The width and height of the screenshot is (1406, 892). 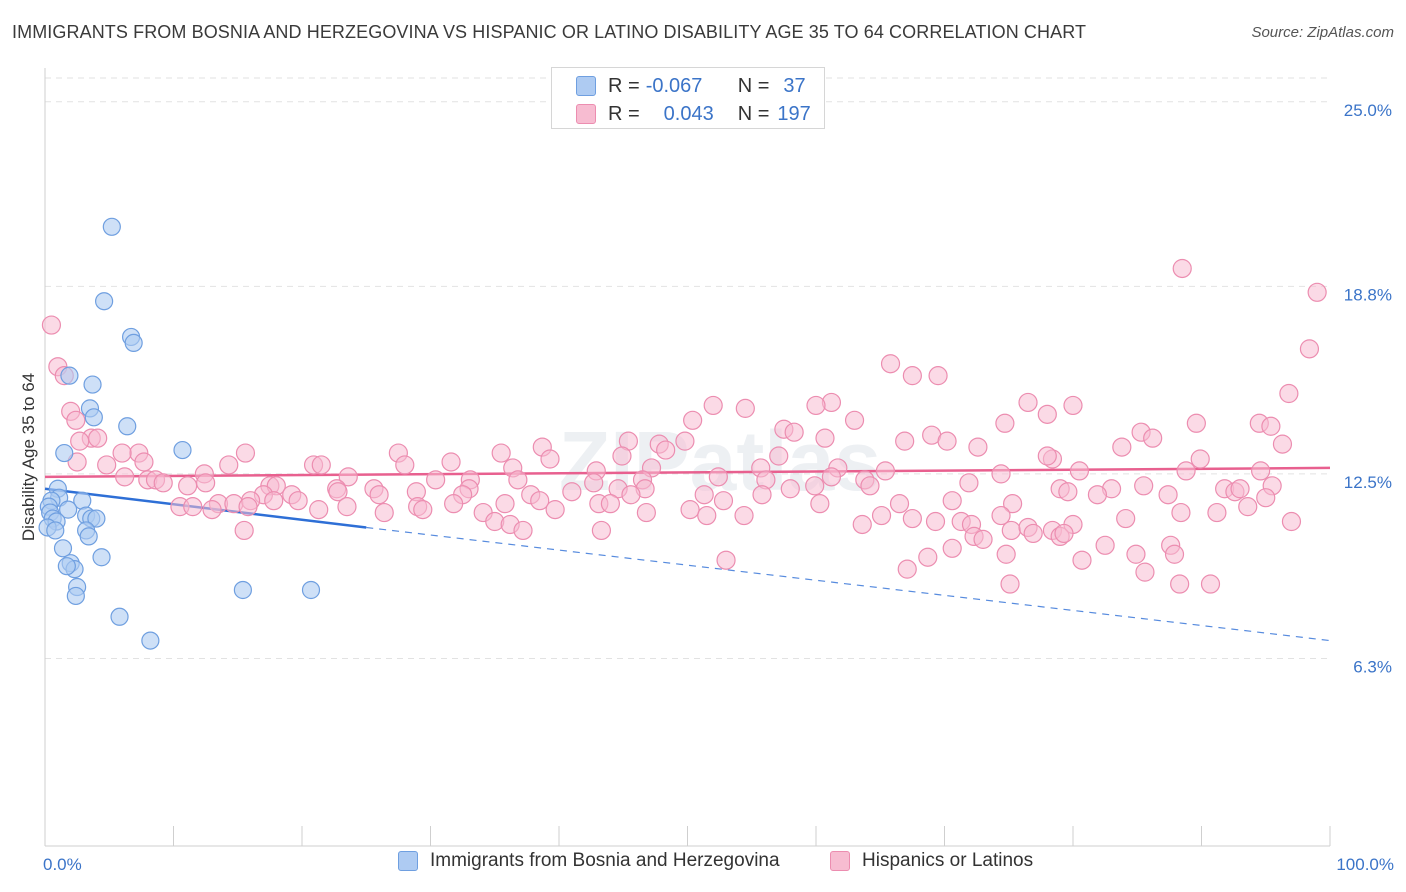 I want to click on legend-item-bosnia: Immigrants from Bosnia and Herzegovina, so click(x=589, y=861).